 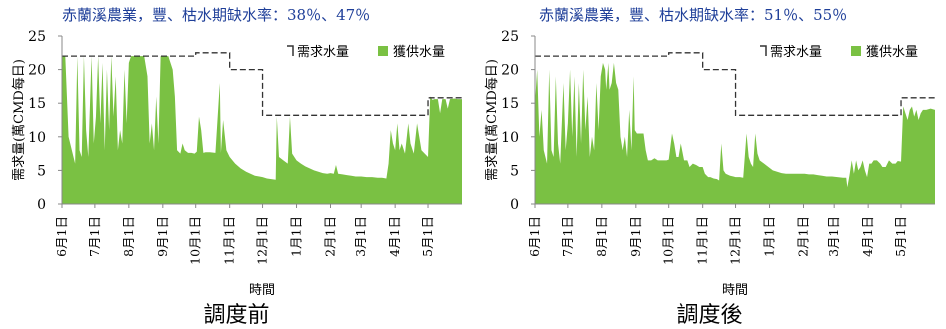 I want to click on chart-caption: 調度後, so click(x=709, y=315).